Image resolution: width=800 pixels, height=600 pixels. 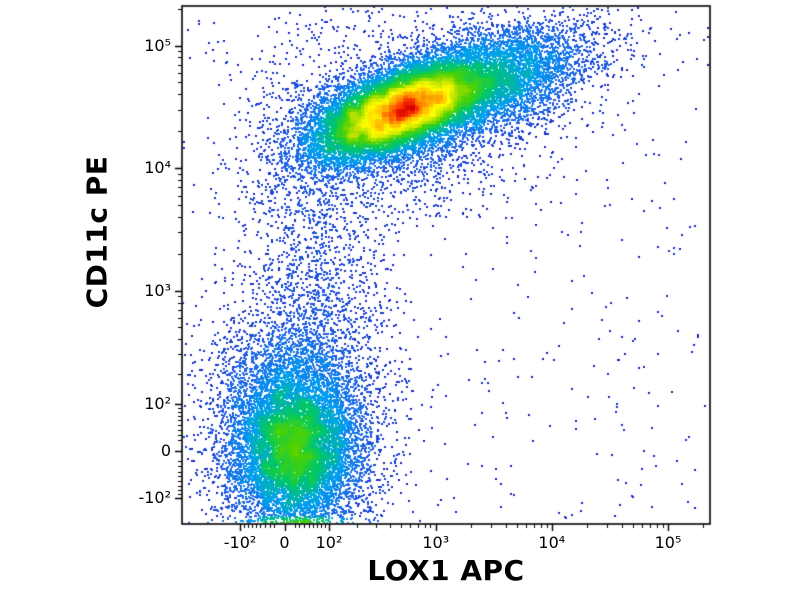 What do you see at coordinates (154, 497) in the screenshot?
I see `y-tick-label: -10²` at bounding box center [154, 497].